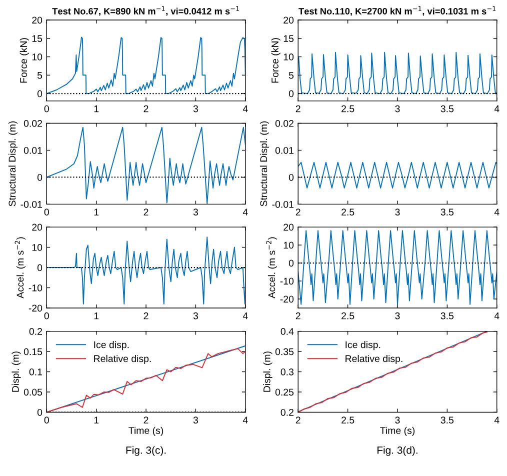  Describe the element at coordinates (33, 352) in the screenshot. I see `y-tick-label: 0.15` at that location.